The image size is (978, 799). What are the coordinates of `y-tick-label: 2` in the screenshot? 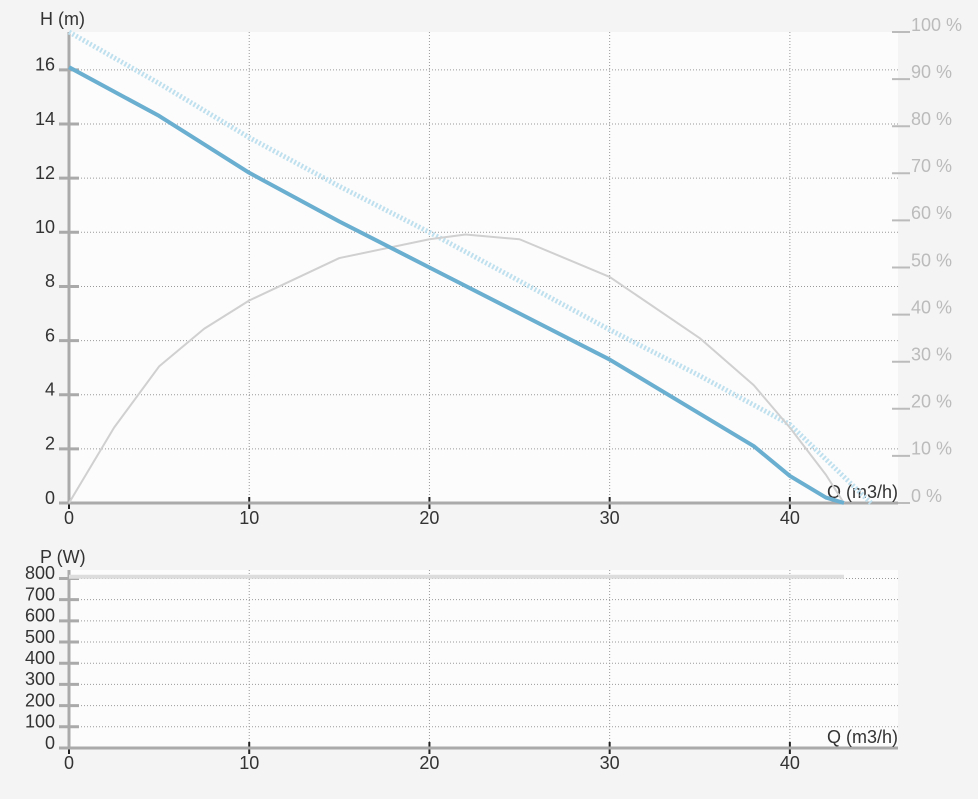 It's located at (50, 444).